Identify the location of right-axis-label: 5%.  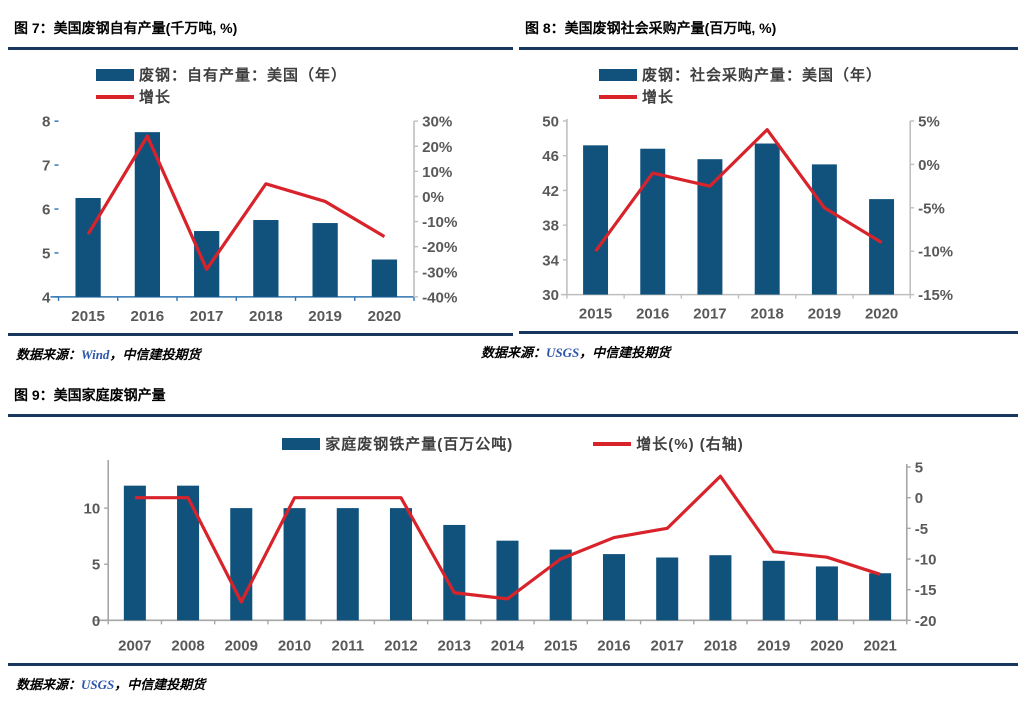
(929, 121).